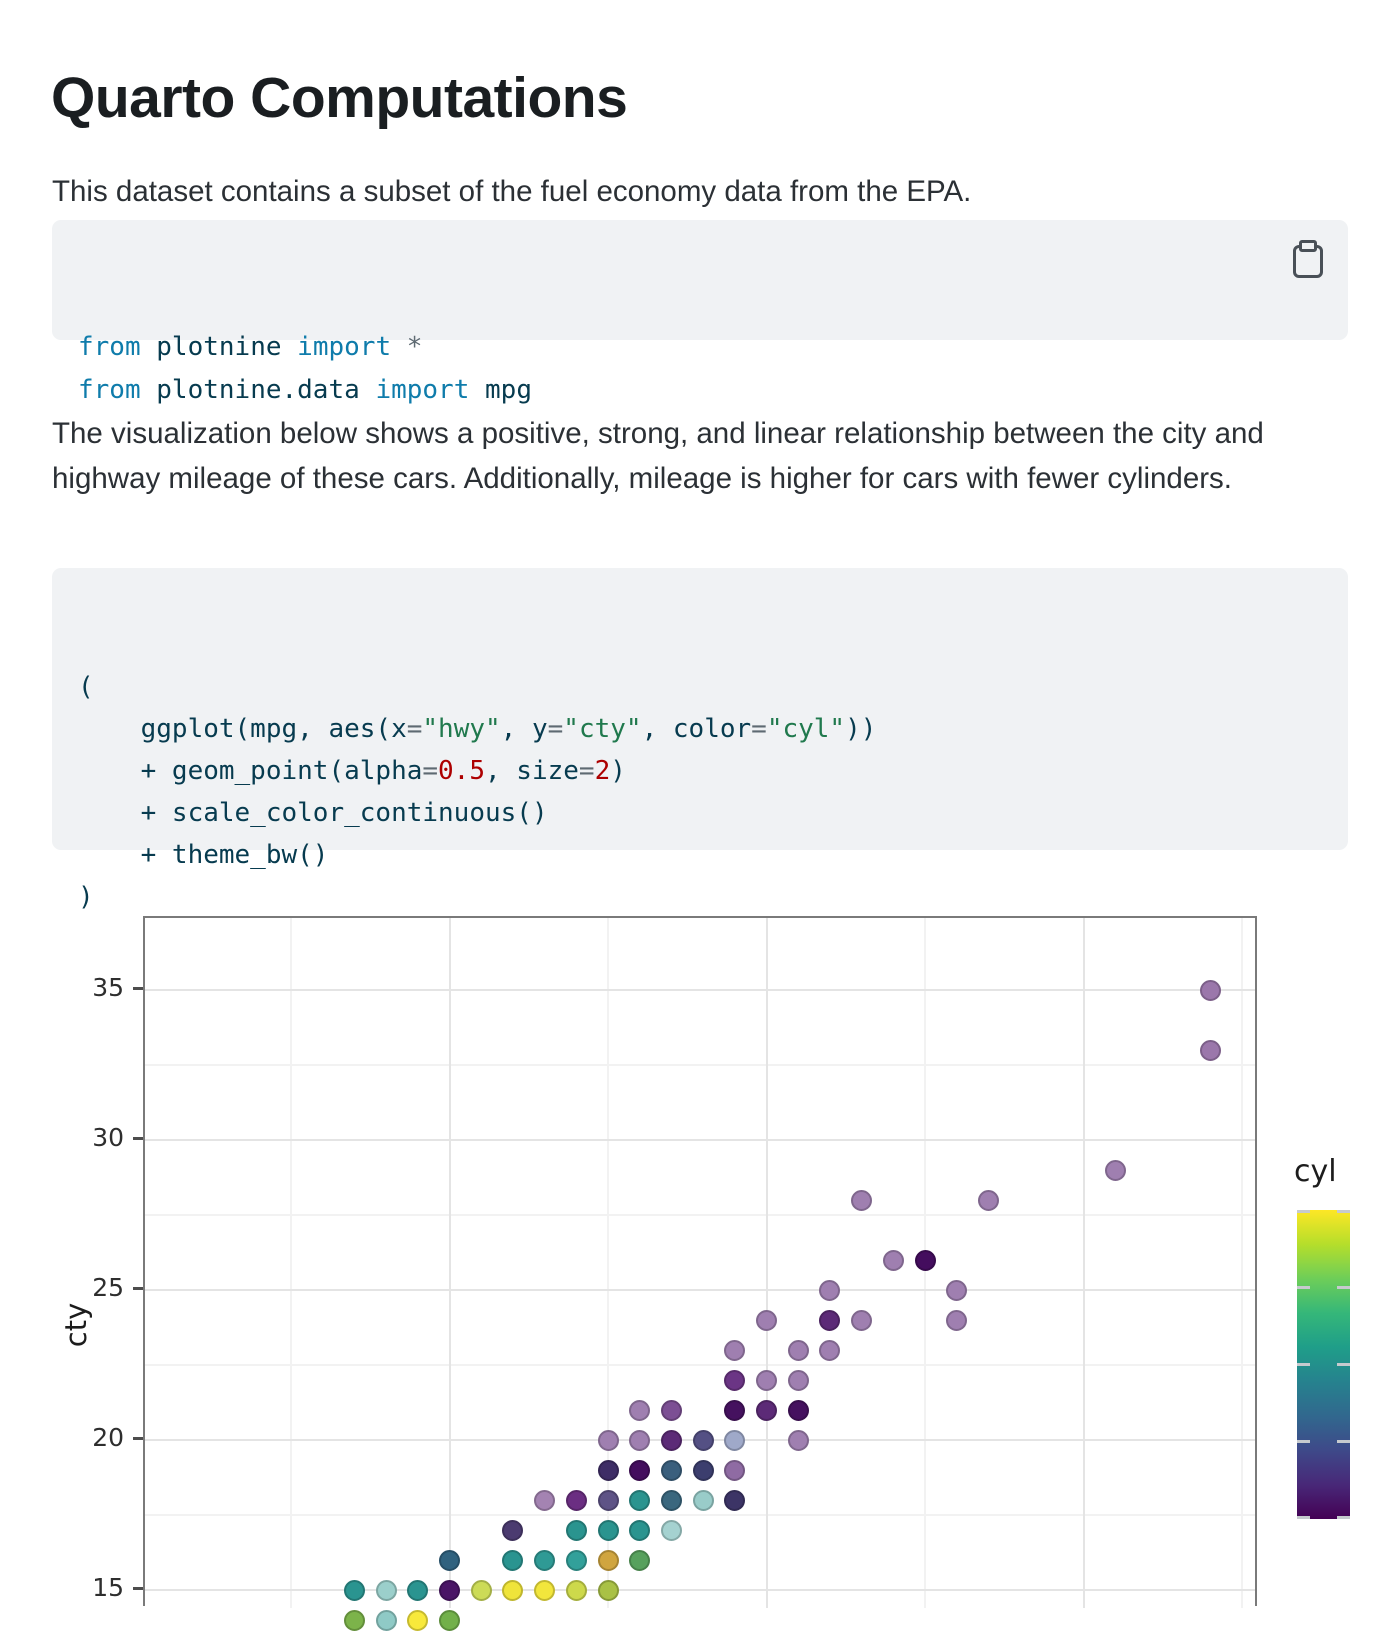 The width and height of the screenshot is (1400, 1631). Describe the element at coordinates (108, 1437) in the screenshot. I see `y-tick-label: 20` at that location.